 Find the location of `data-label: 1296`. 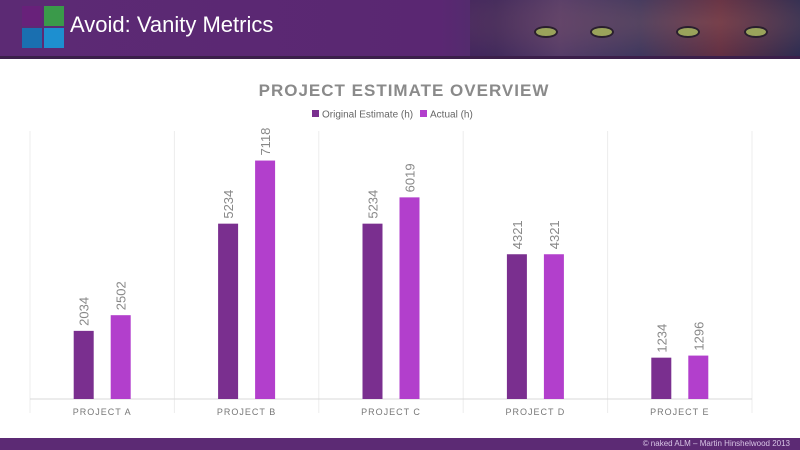

data-label: 1296 is located at coordinates (698, 336).